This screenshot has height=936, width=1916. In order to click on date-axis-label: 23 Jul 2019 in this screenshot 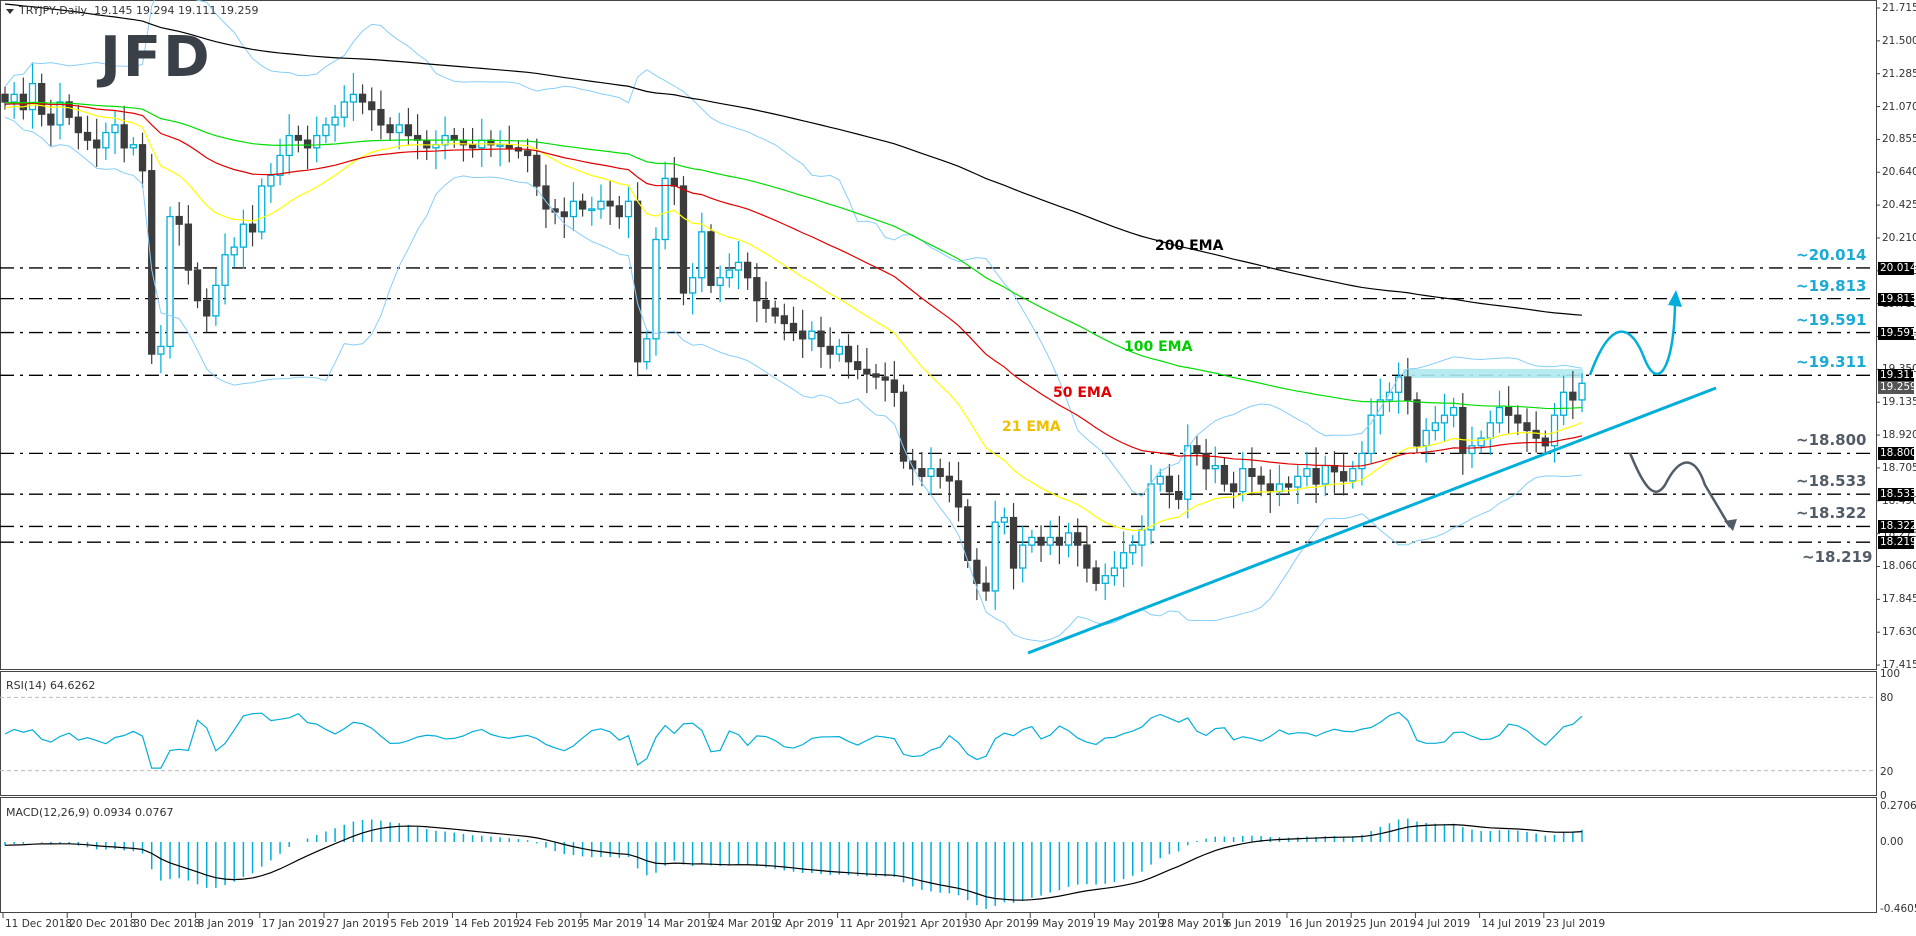, I will do `click(1575, 924)`.